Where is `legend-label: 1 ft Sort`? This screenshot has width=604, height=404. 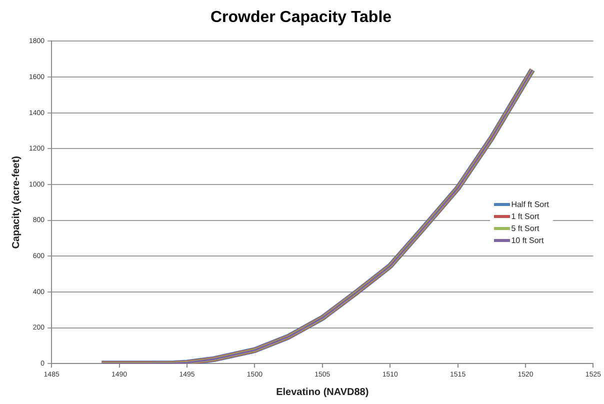 legend-label: 1 ft Sort is located at coordinates (525, 216).